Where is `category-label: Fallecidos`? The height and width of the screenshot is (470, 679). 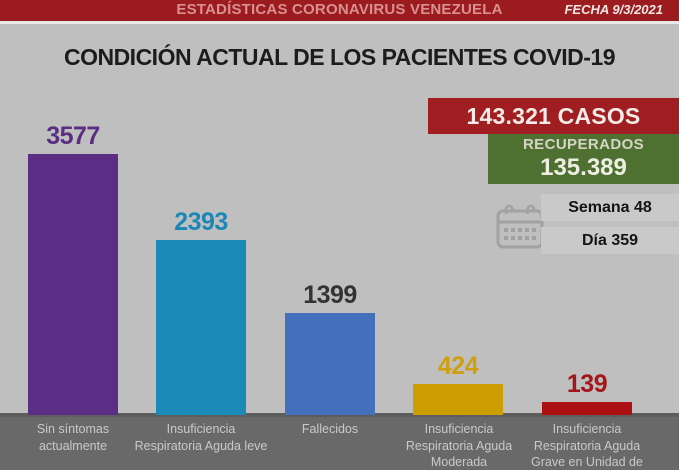 category-label: Fallecidos is located at coordinates (330, 429).